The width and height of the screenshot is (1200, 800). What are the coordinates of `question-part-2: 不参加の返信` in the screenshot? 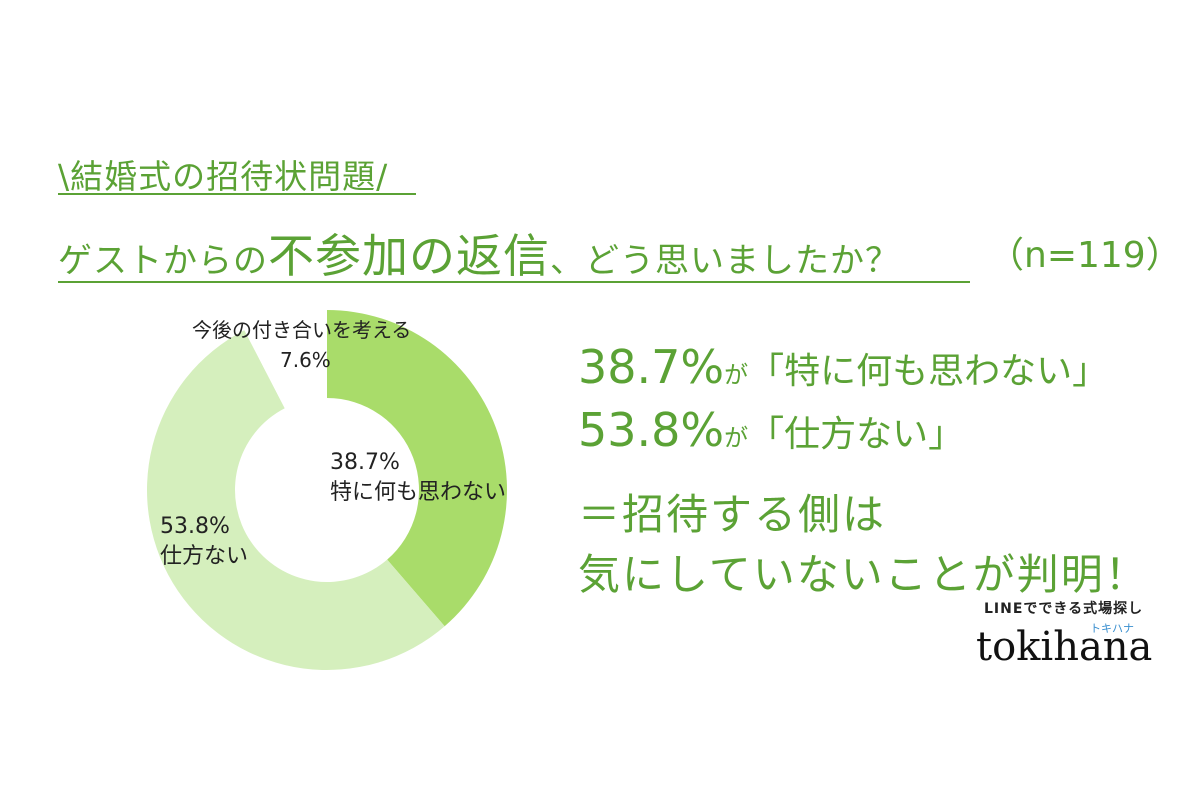 It's located at (409, 256).